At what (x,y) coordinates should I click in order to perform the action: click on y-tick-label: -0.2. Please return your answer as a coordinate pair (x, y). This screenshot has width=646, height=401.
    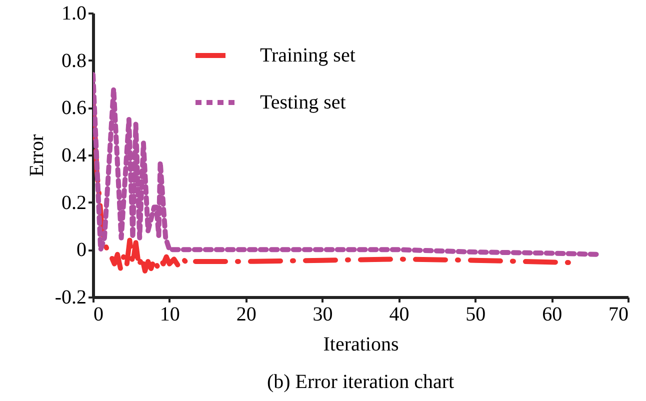
    Looking at the image, I should click on (70, 297).